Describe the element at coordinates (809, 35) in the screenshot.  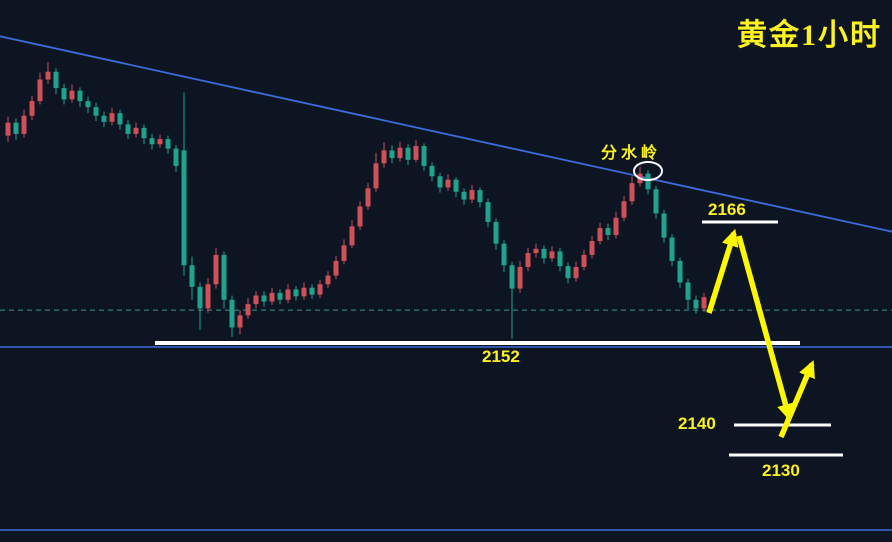
I see `chart-title: 黄金1小时` at that location.